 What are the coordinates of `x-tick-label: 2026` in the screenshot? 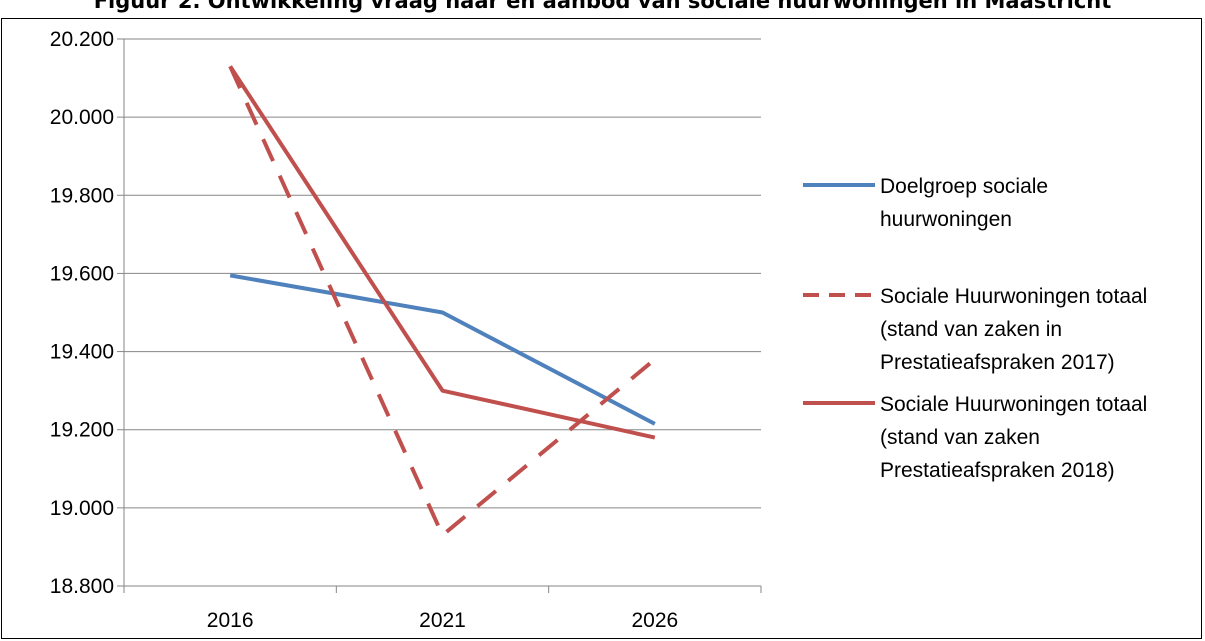 It's located at (654, 620).